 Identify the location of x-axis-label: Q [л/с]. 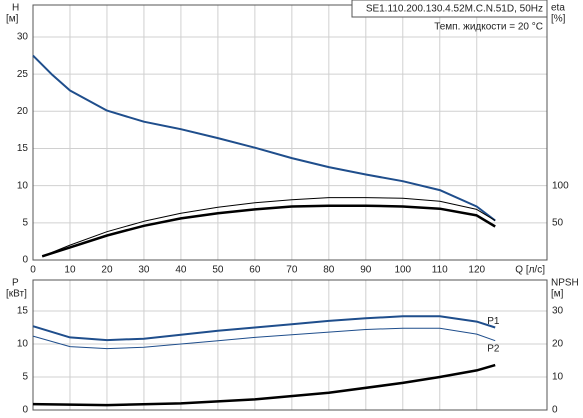
(530, 270).